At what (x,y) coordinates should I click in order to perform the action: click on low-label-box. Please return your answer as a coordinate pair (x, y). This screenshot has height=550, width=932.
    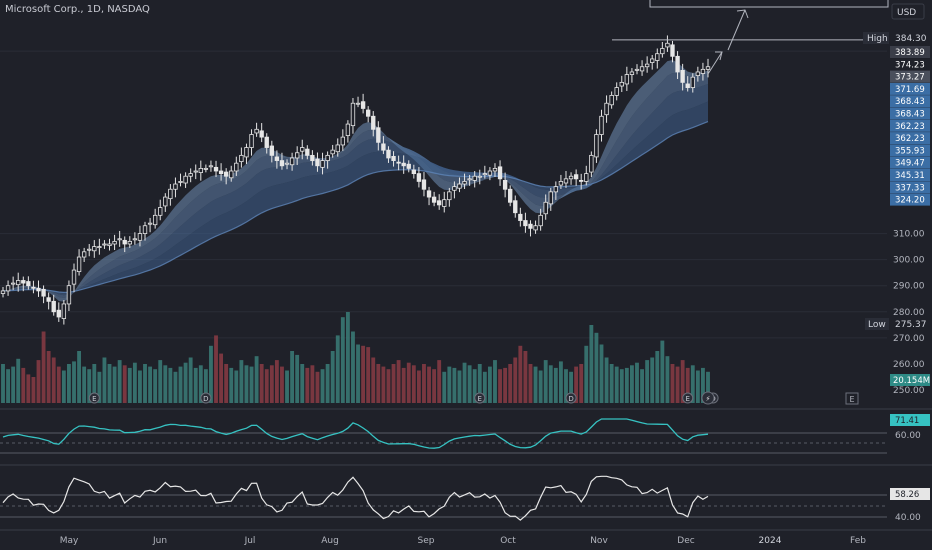
    Looking at the image, I should click on (877, 324).